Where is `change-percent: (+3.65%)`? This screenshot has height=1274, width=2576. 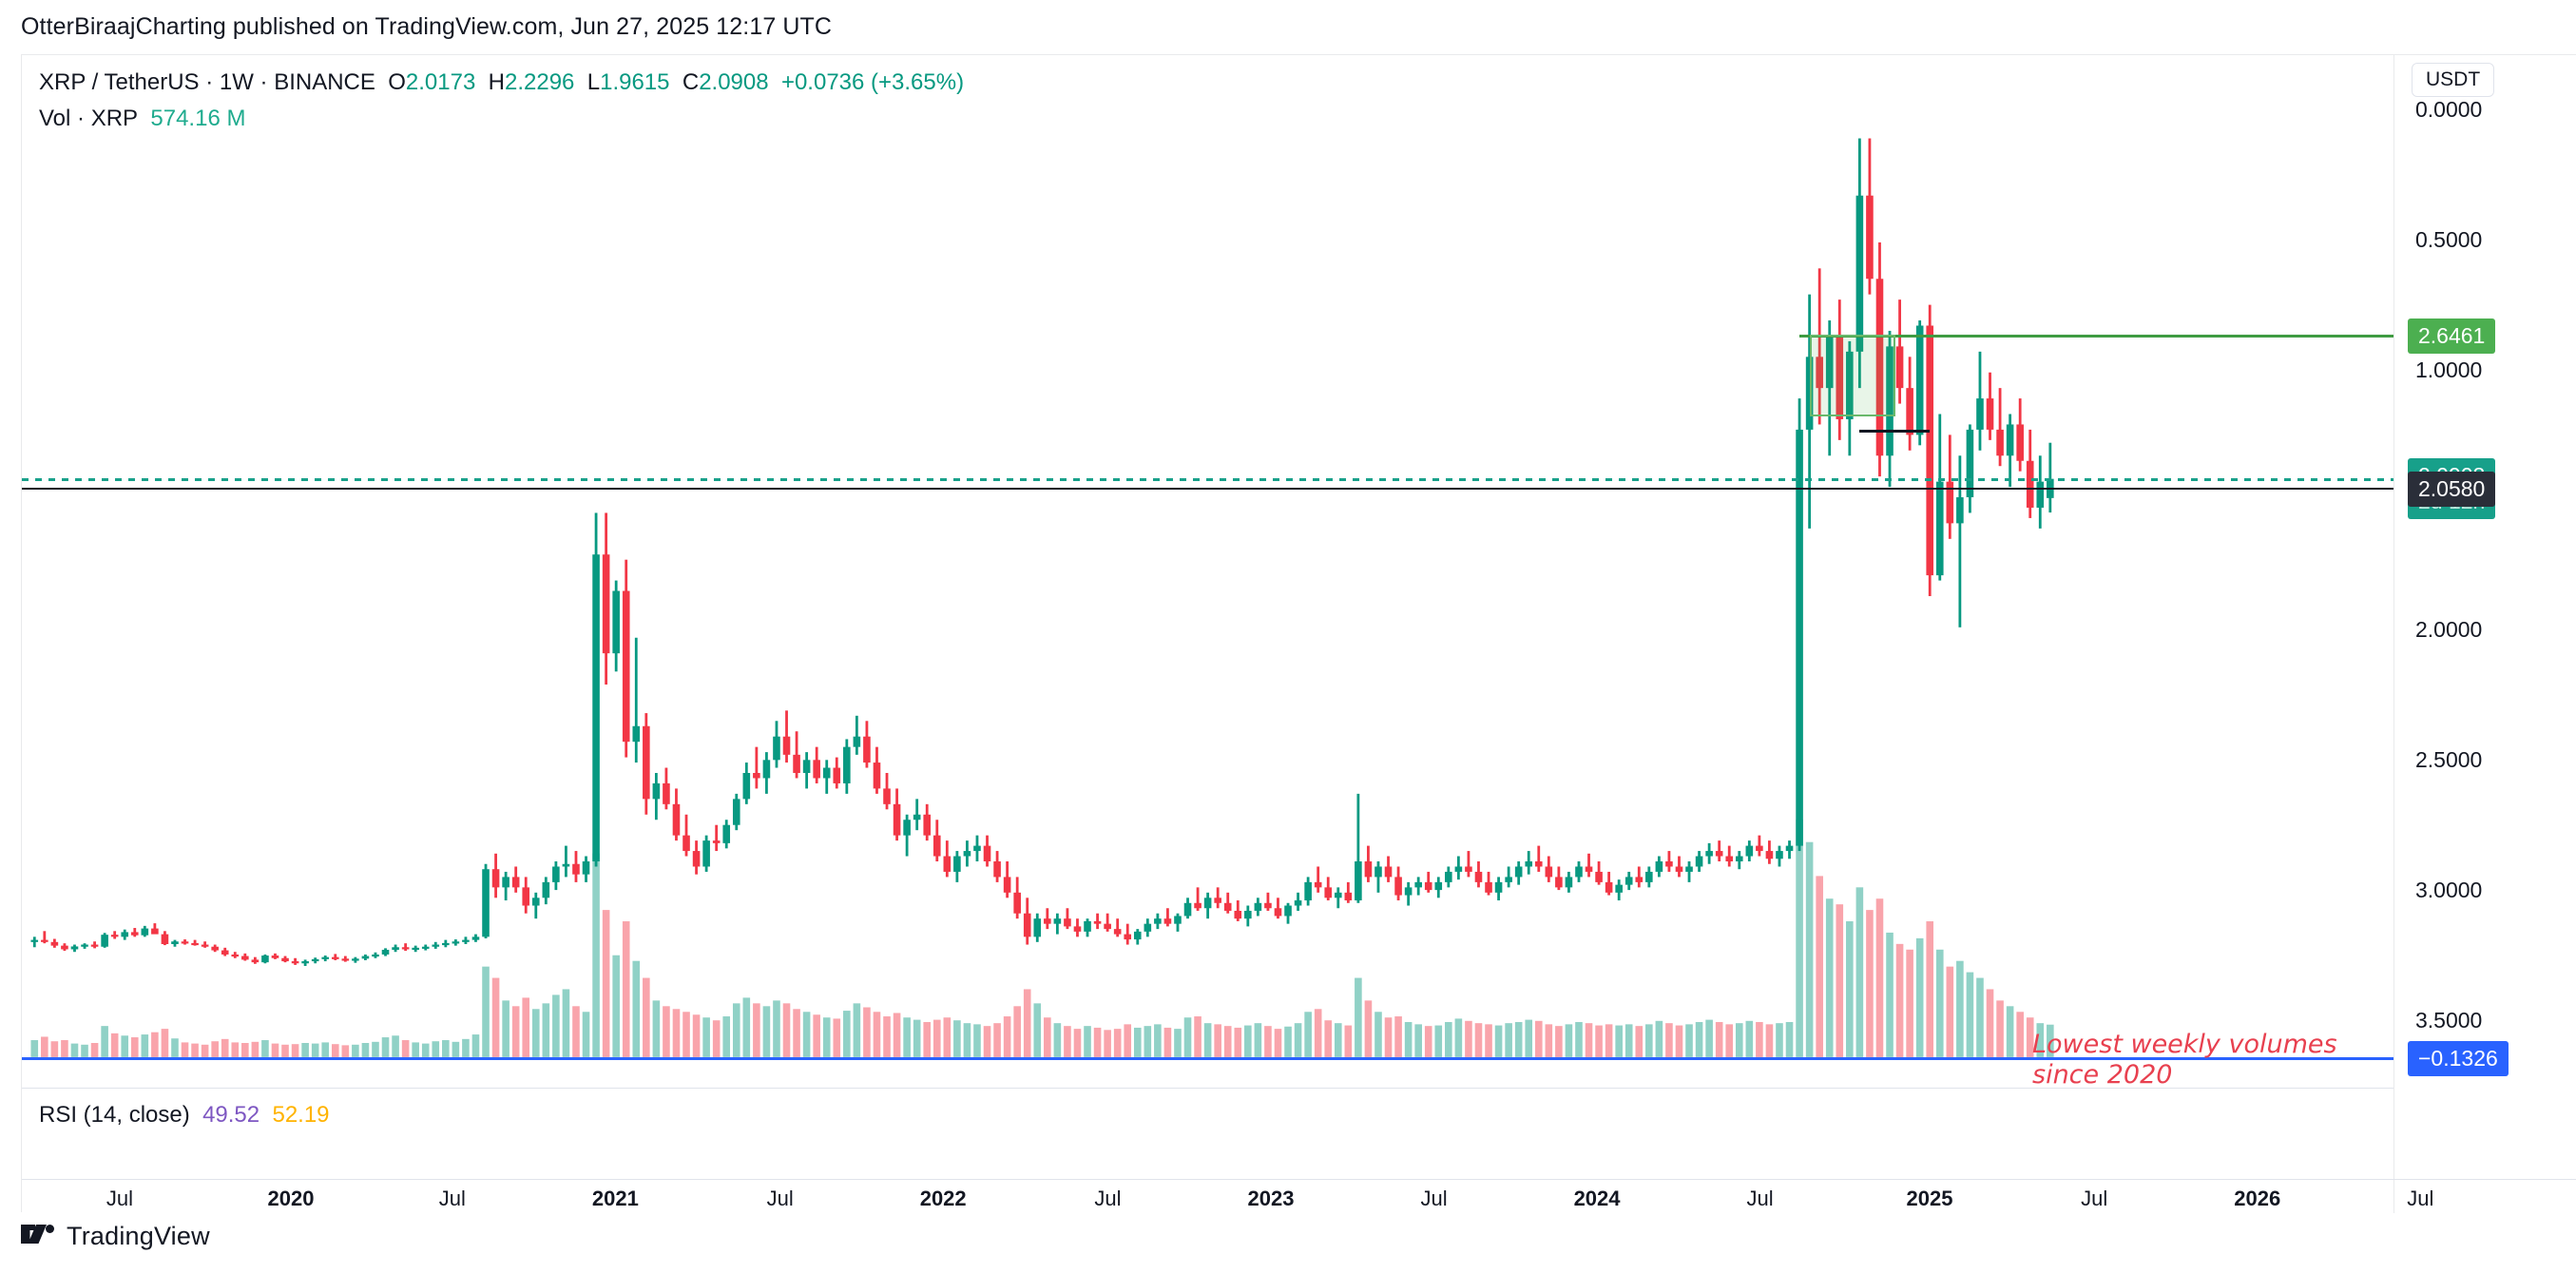
change-percent: (+3.65%) is located at coordinates (918, 82).